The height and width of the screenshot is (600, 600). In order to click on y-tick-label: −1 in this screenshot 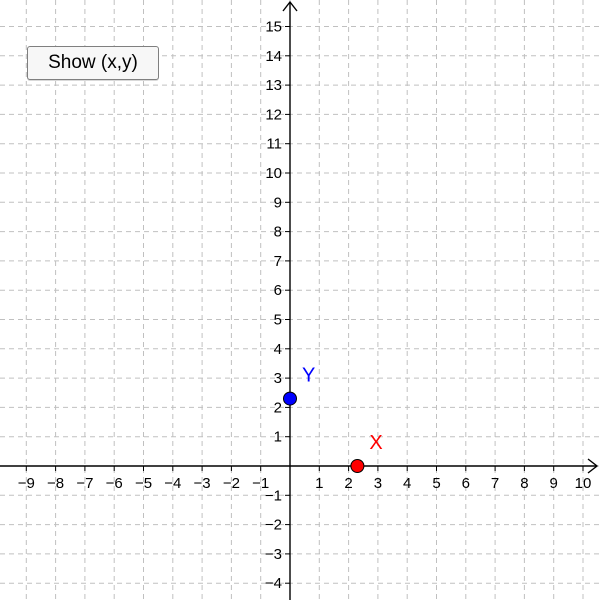, I will do `click(273, 495)`.